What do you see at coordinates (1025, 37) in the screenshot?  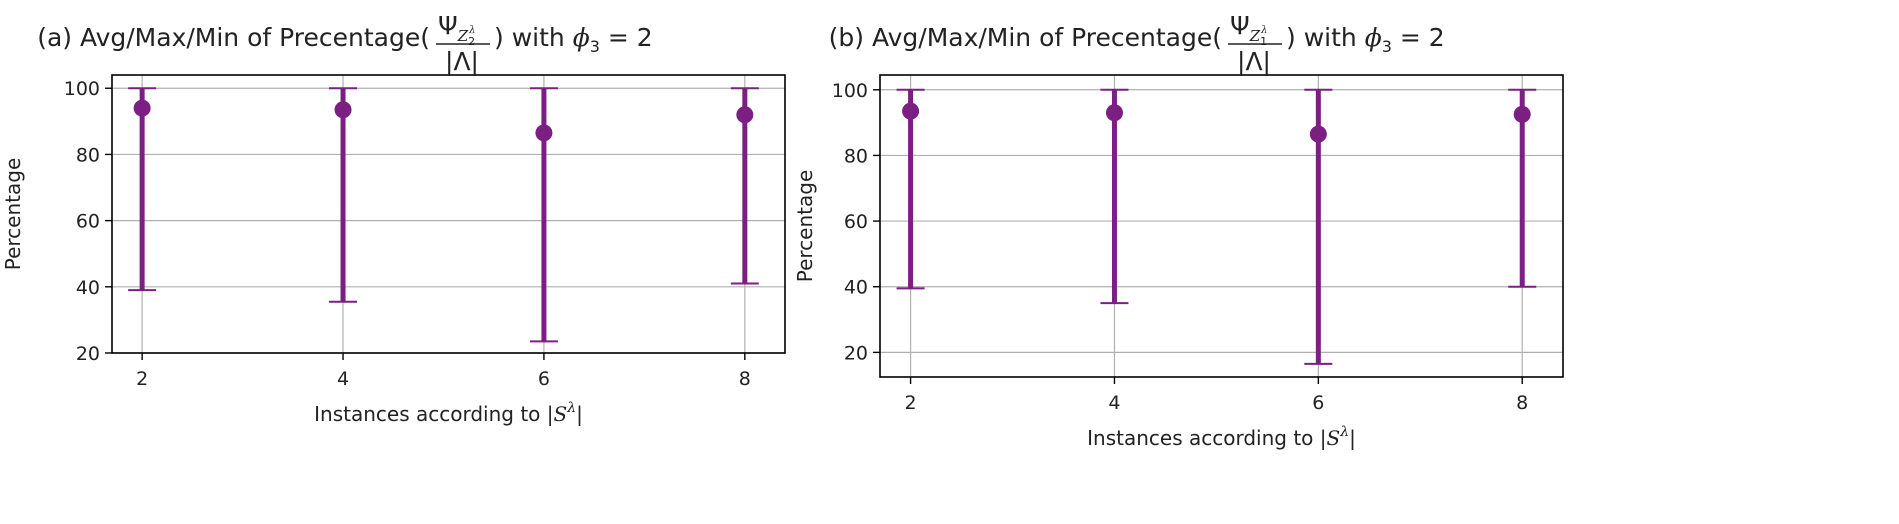 I see `chart-title-prefix: (b) Avg/Max/Min of Precentage(` at bounding box center [1025, 37].